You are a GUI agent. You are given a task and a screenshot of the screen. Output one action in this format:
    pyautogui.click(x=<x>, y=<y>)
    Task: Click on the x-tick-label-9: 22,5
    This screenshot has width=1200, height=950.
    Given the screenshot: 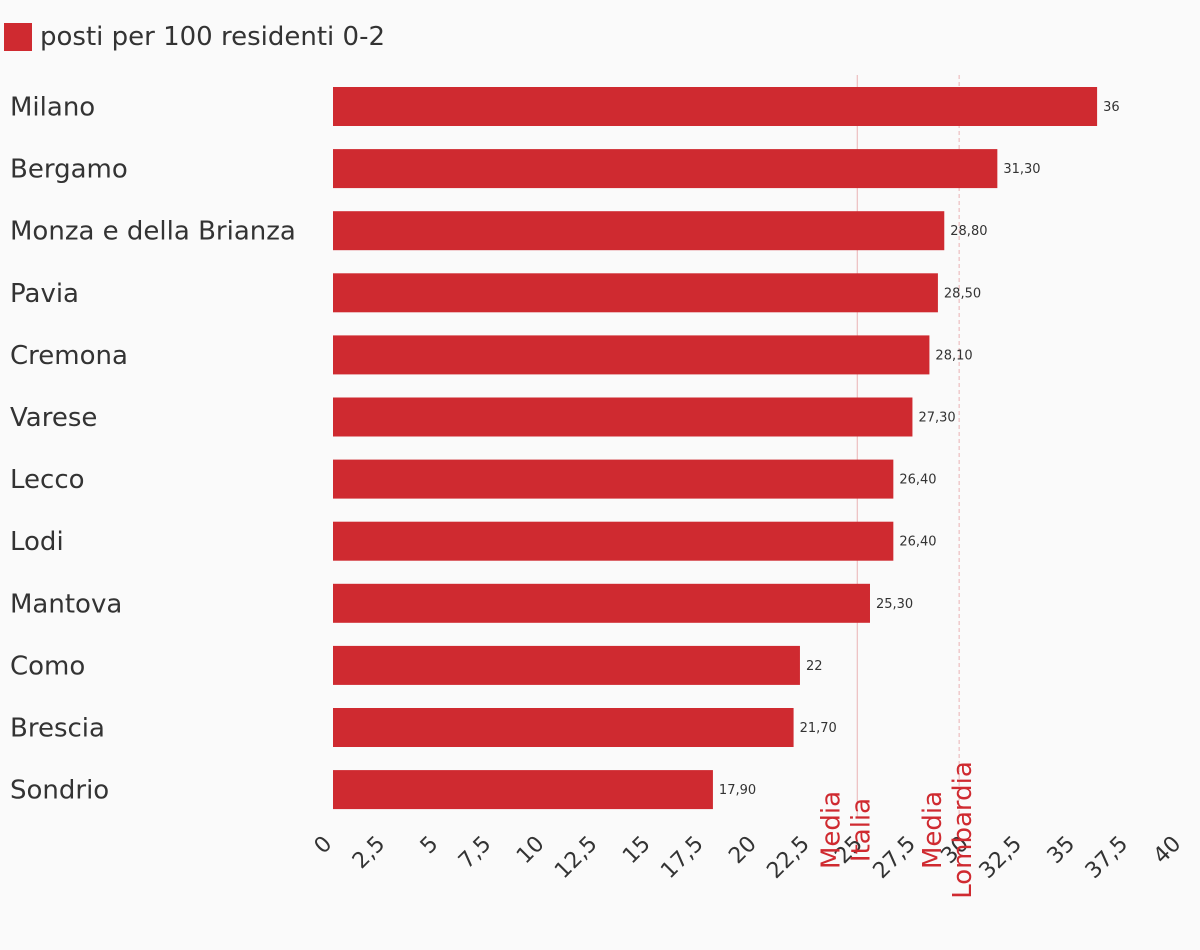 What is the action you would take?
    pyautogui.click(x=788, y=858)
    